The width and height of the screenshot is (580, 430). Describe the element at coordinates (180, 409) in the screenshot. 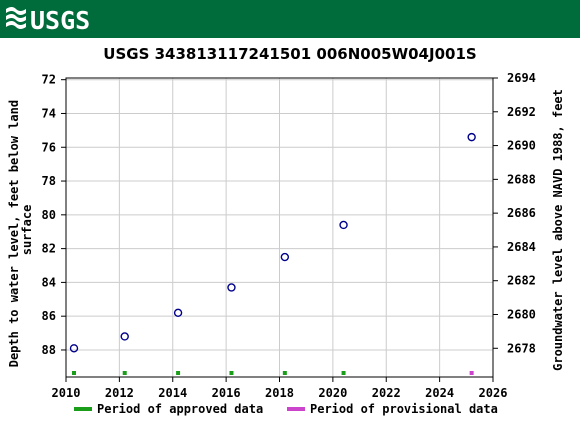

I see `legend-label-approved: Period of approved data` at that location.